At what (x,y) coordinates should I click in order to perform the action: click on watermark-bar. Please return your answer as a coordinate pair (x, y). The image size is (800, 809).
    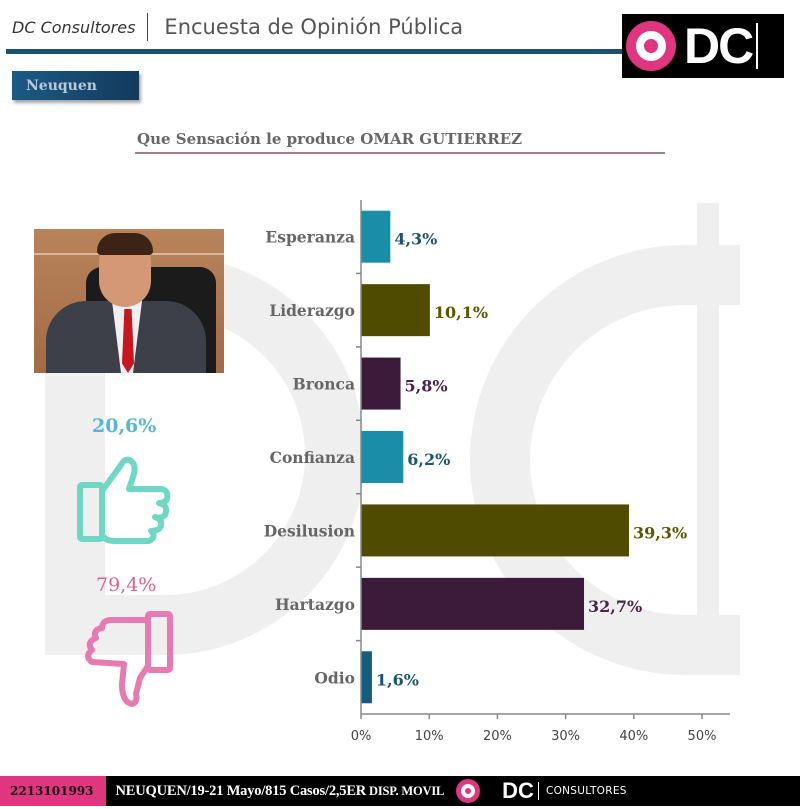
    Looking at the image, I should click on (708, 428).